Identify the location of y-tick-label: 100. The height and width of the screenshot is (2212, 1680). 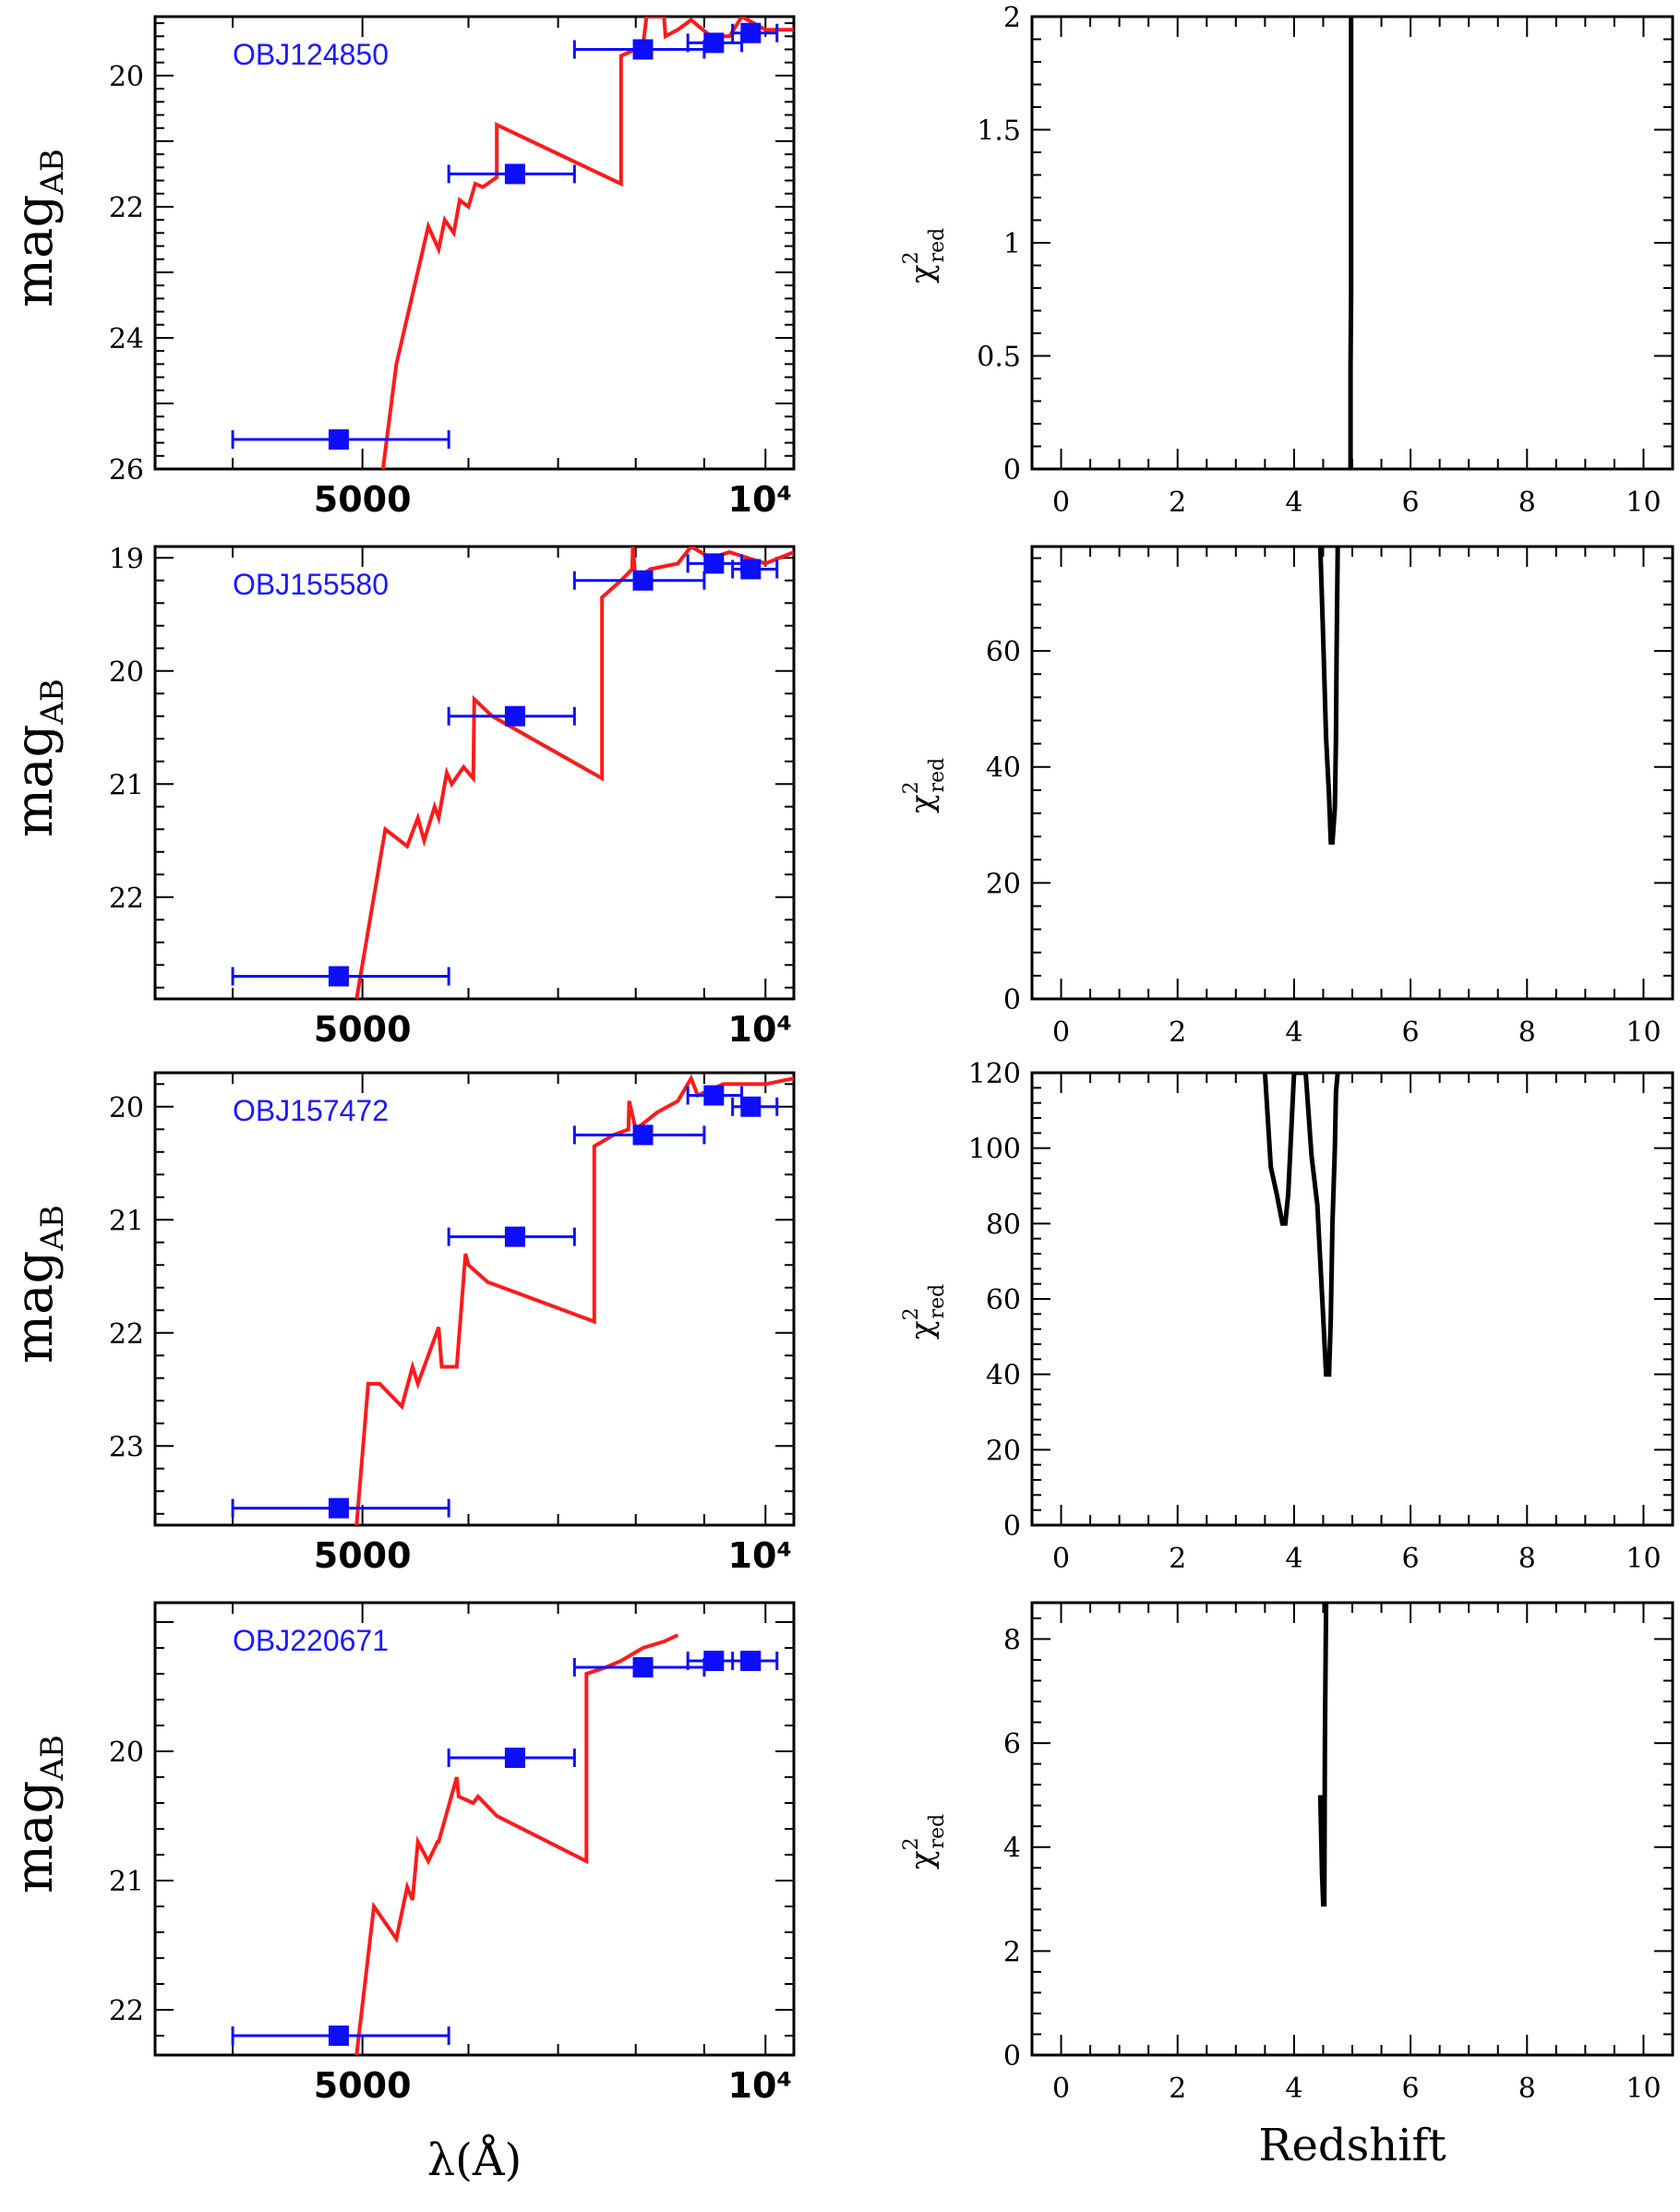
(994, 1150).